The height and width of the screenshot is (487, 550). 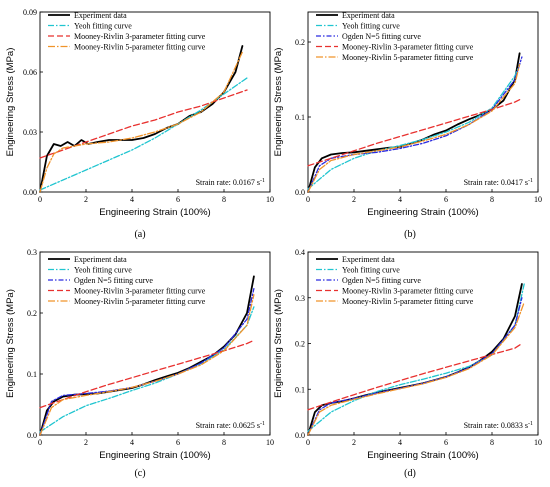 I want to click on panel-1-series-3-line, so click(x=414, y=133).